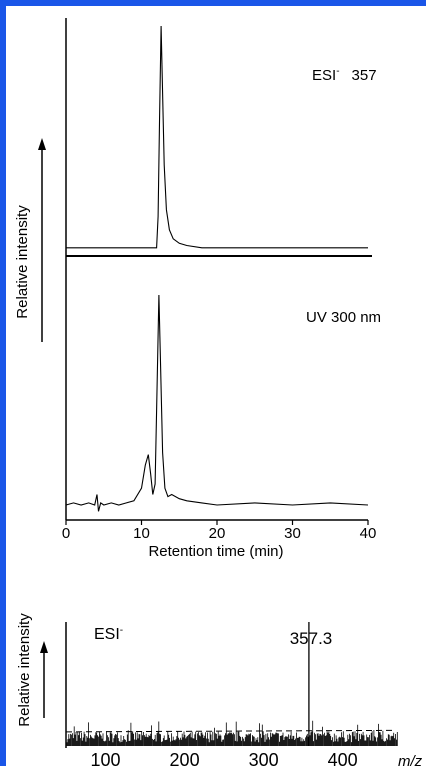 Image resolution: width=426 pixels, height=766 pixels. Describe the element at coordinates (106, 758) in the screenshot. I see `mz-tick-label: 100` at that location.